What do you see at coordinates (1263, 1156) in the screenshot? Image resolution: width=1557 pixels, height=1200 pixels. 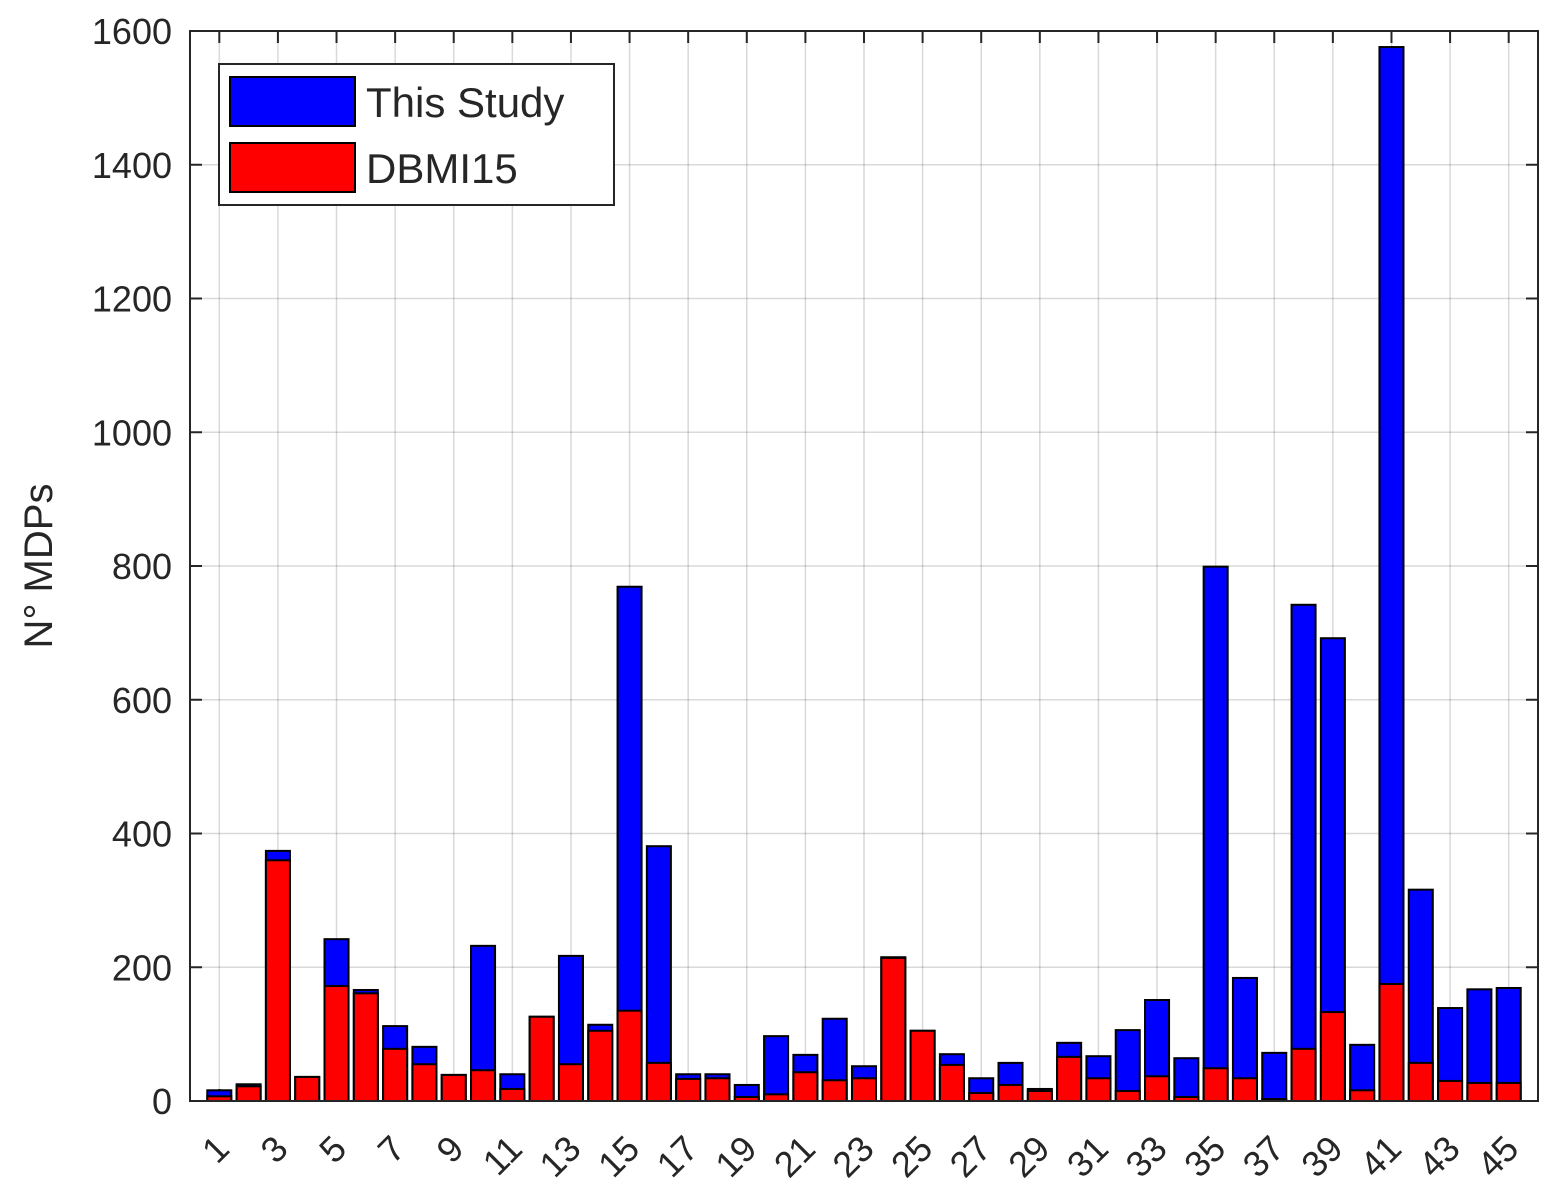 I see `x-tick-label: 37` at bounding box center [1263, 1156].